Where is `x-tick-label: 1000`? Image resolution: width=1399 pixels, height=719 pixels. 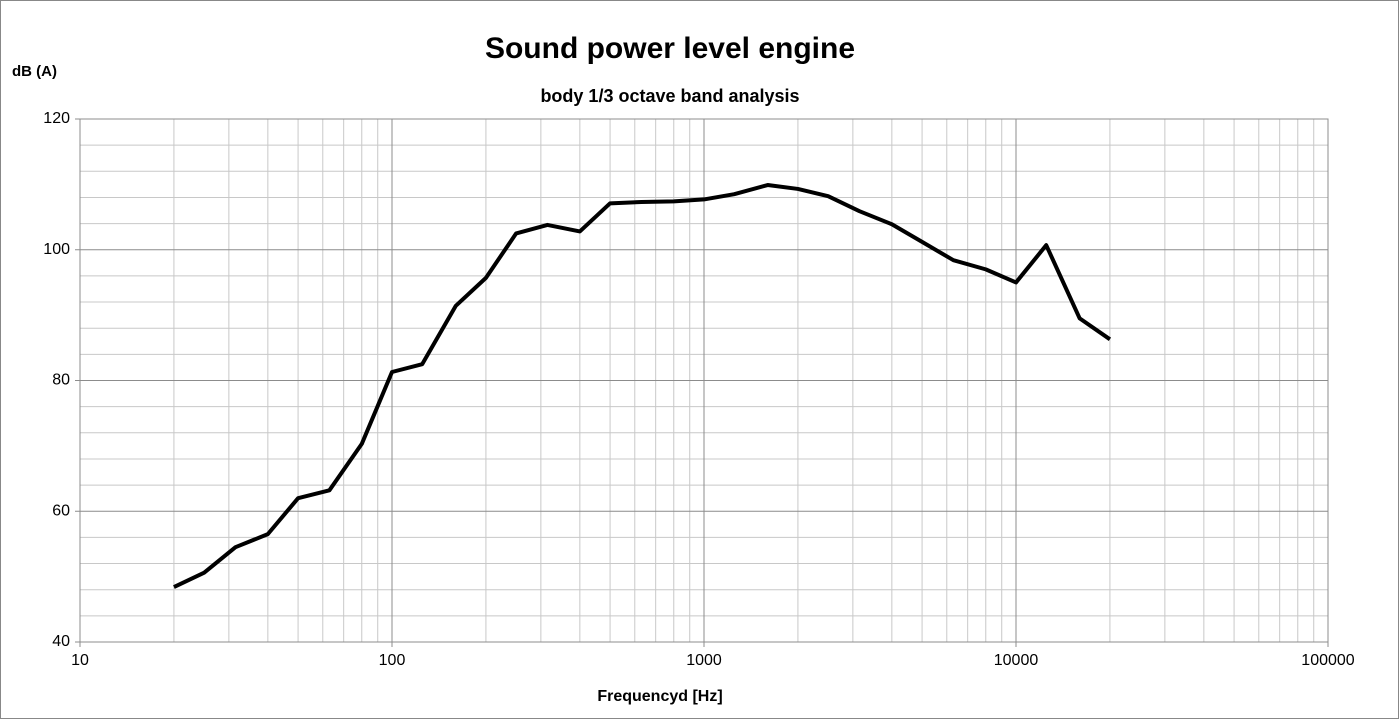
x-tick-label: 1000 is located at coordinates (704, 660).